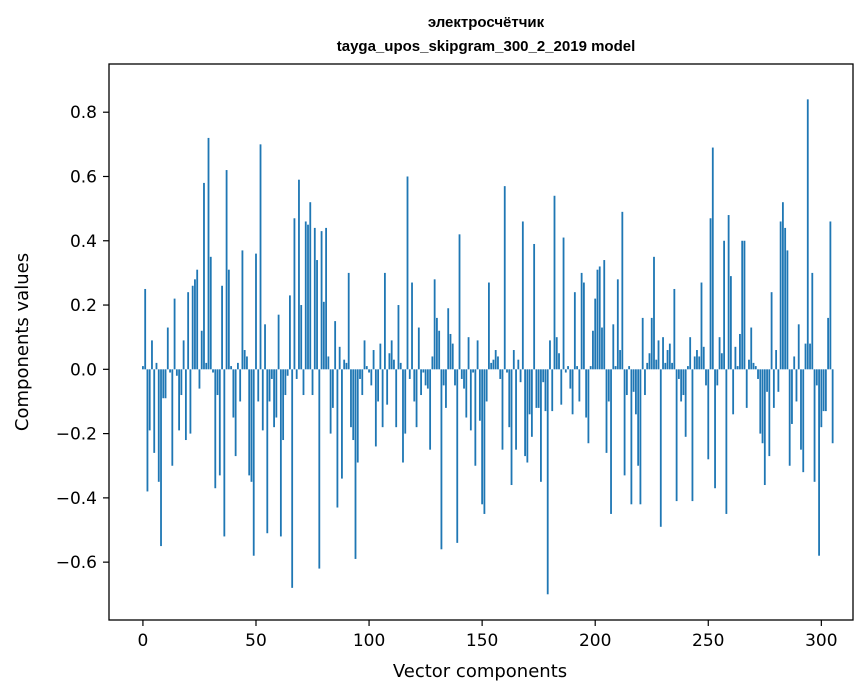 This screenshot has width=867, height=696. I want to click on chart-subtitle: tayga_upos_skipgram_300_2_2019 model, so click(486, 46).